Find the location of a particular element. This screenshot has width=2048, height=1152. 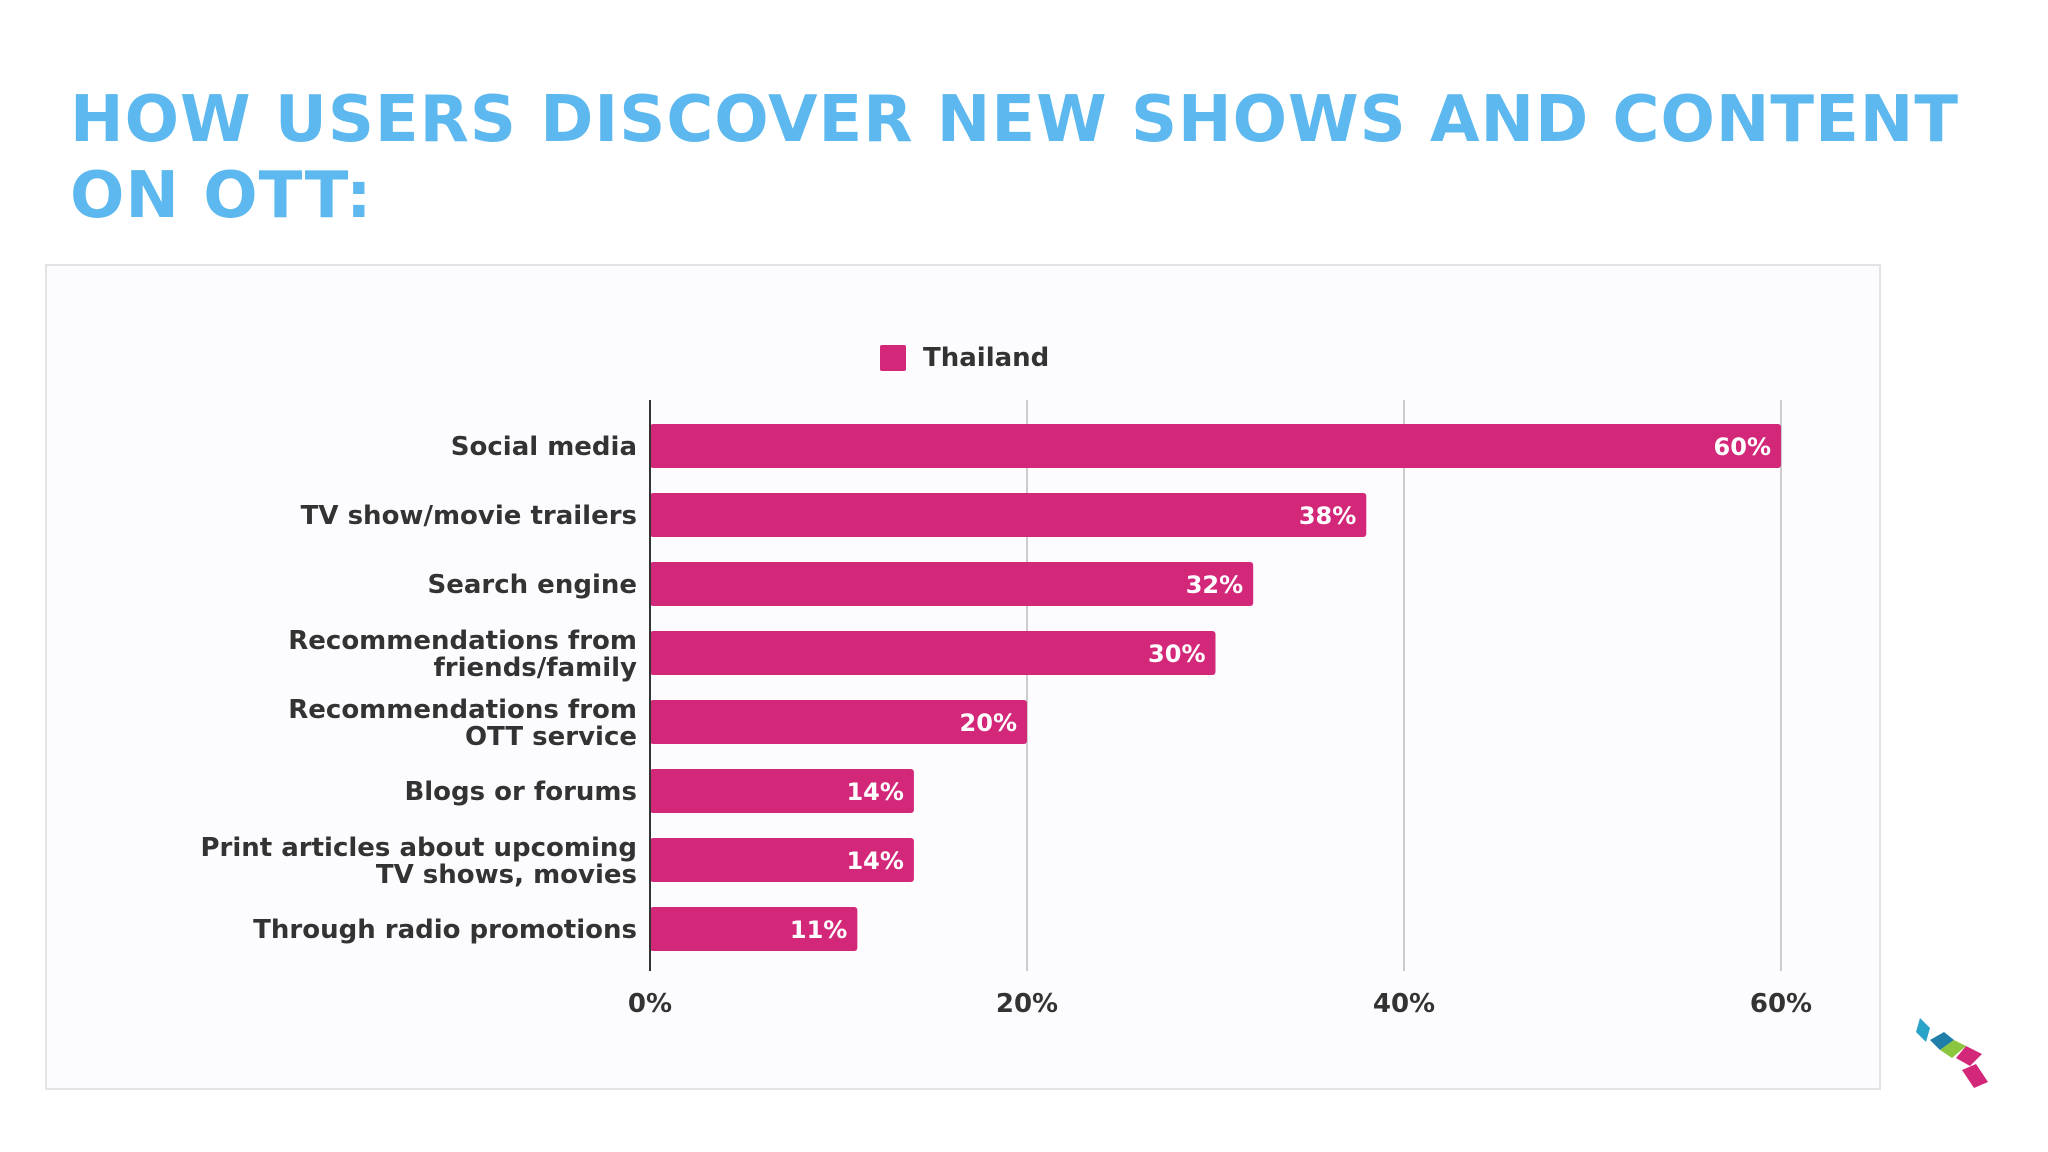

bar-value-label: 11% is located at coordinates (818, 930).